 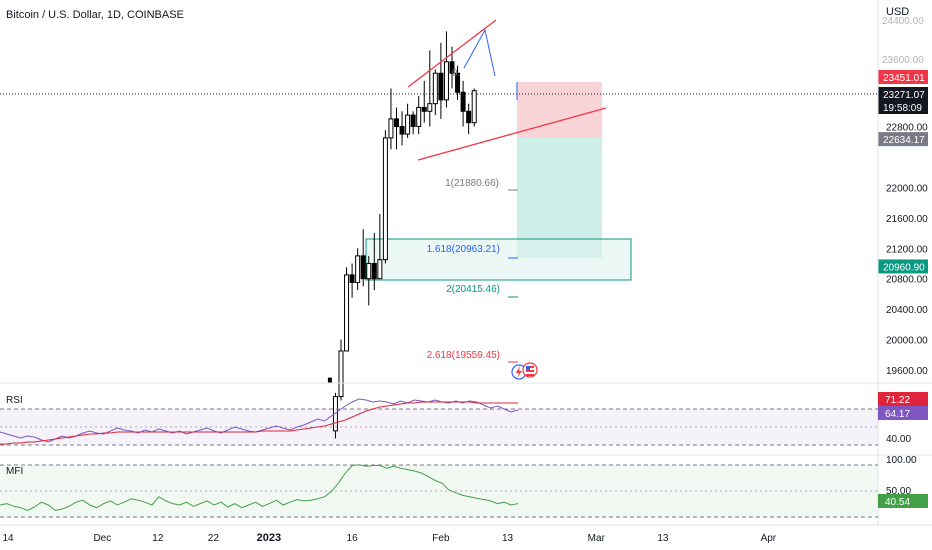 I want to click on price-tick-label: 21200.00, so click(x=907, y=249).